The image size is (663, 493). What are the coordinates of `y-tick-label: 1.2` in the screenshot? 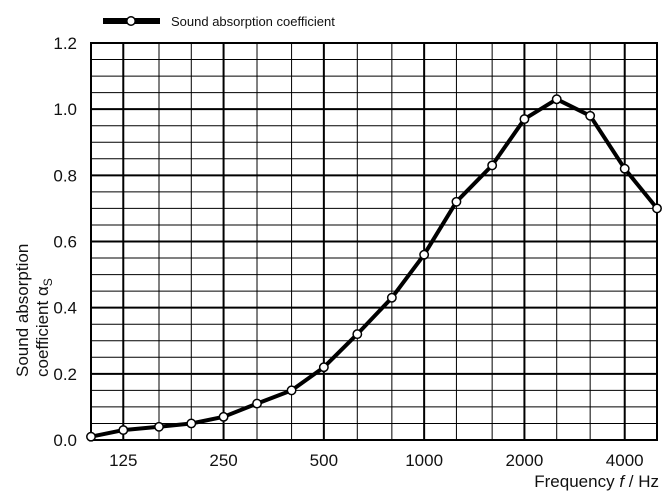 It's located at (65, 43).